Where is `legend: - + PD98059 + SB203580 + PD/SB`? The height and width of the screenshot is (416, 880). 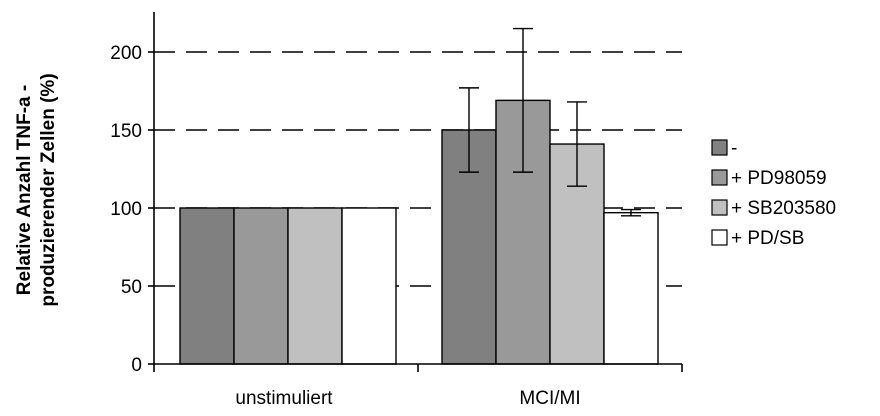
legend: - + PD98059 + SB203580 + PD/SB is located at coordinates (773, 193).